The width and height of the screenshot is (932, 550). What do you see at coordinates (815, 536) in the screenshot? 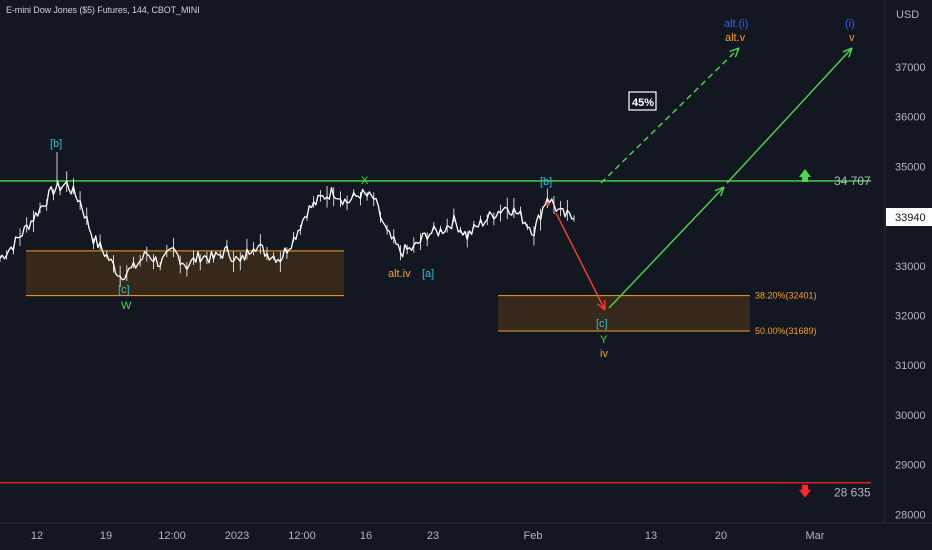
I see `x-tick-label: Mar` at bounding box center [815, 536].